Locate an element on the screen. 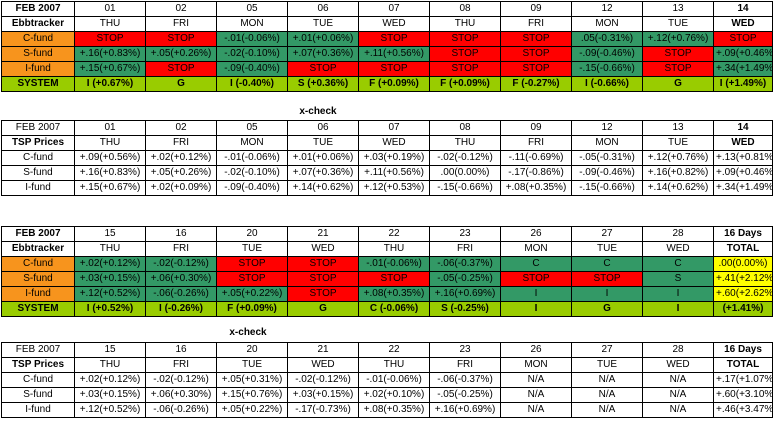 Image resolution: width=774 pixels, height=429 pixels. price-cell: +.05(+0.22%) is located at coordinates (252, 410).